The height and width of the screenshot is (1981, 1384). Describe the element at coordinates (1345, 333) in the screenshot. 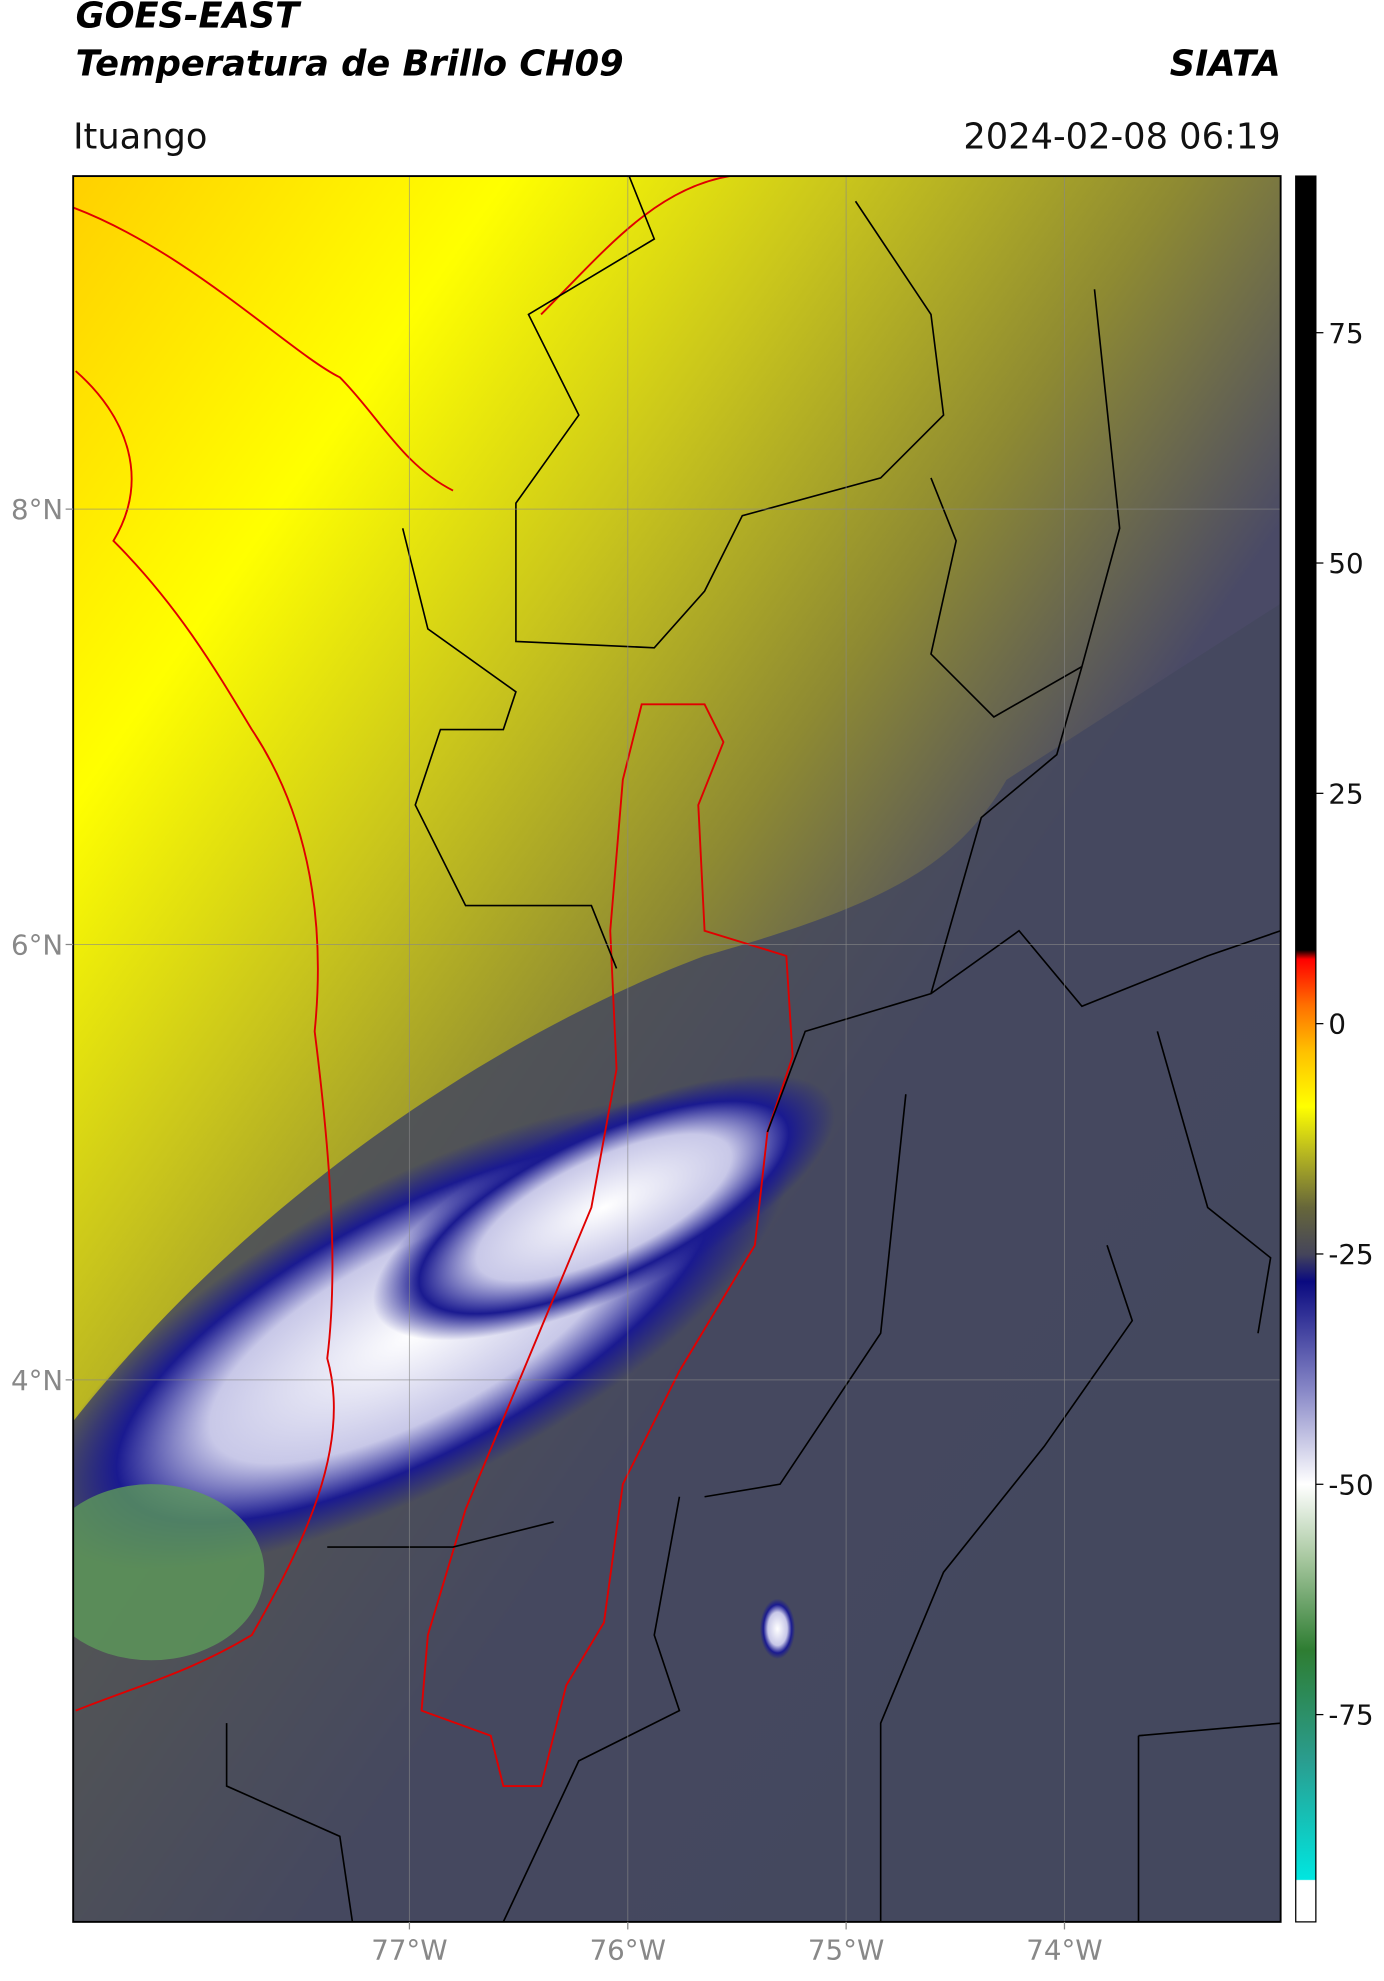

I see `colorbar-tick-label: 75` at that location.